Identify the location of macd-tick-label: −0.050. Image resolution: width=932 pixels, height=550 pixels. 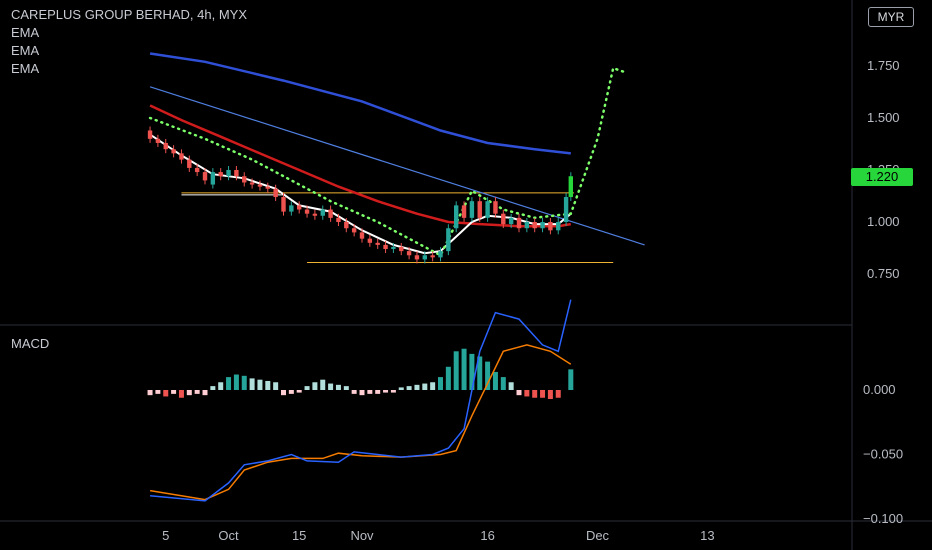
(883, 454).